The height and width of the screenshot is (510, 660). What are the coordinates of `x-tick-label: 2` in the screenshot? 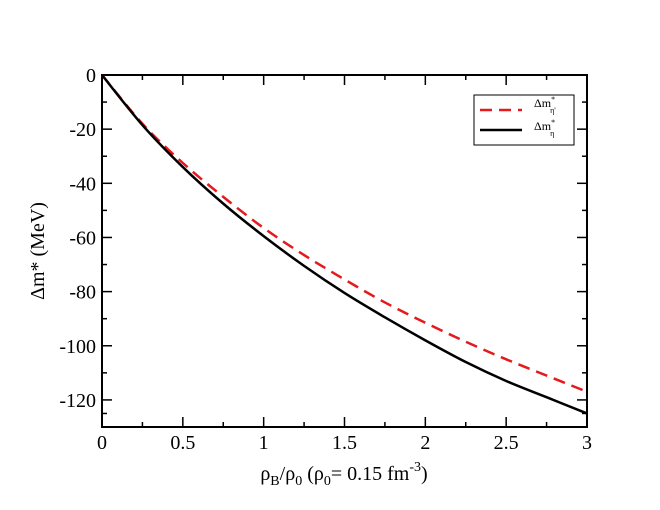 It's located at (425, 443).